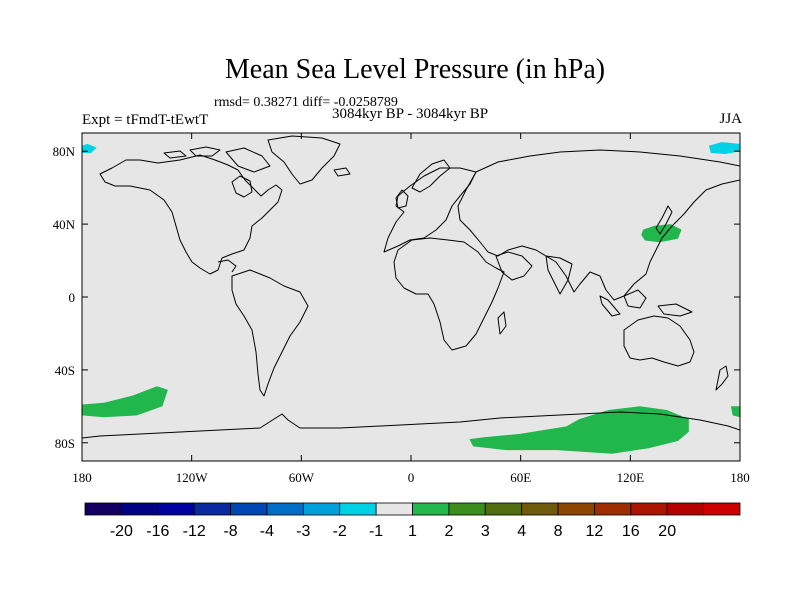 The height and width of the screenshot is (600, 800). What do you see at coordinates (521, 531) in the screenshot?
I see `colorbar-label: 4` at bounding box center [521, 531].